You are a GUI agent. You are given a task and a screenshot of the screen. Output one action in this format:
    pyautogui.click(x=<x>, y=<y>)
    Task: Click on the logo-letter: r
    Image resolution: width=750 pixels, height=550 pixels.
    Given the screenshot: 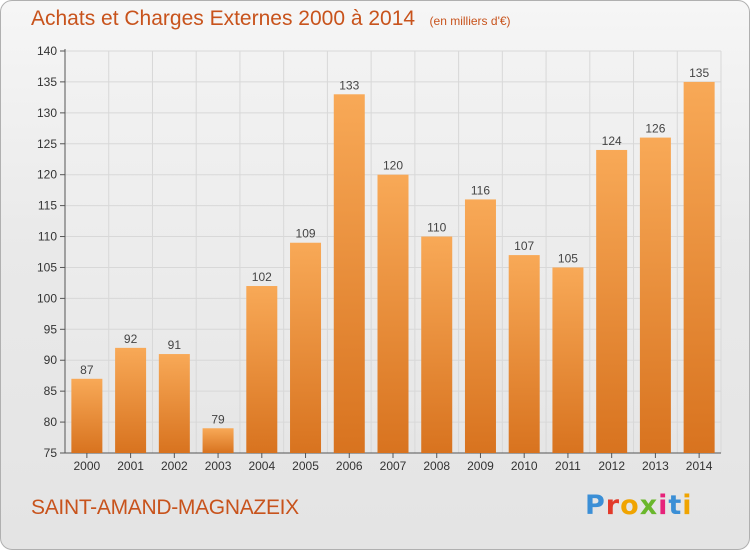 What is the action you would take?
    pyautogui.click(x=613, y=505)
    